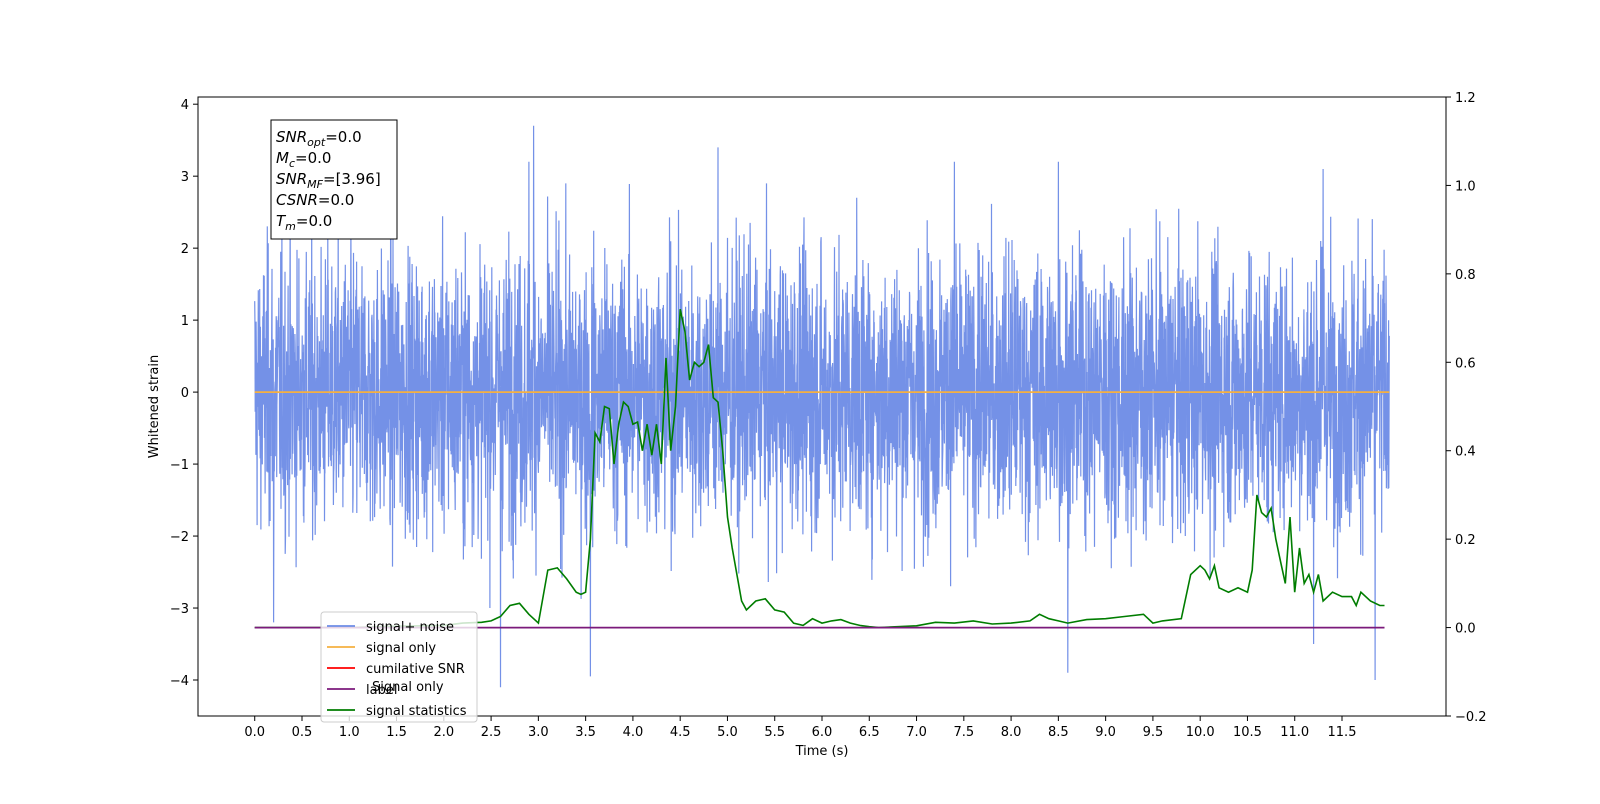  Describe the element at coordinates (179, 609) in the screenshot. I see `y-tick-label: −3` at that location.